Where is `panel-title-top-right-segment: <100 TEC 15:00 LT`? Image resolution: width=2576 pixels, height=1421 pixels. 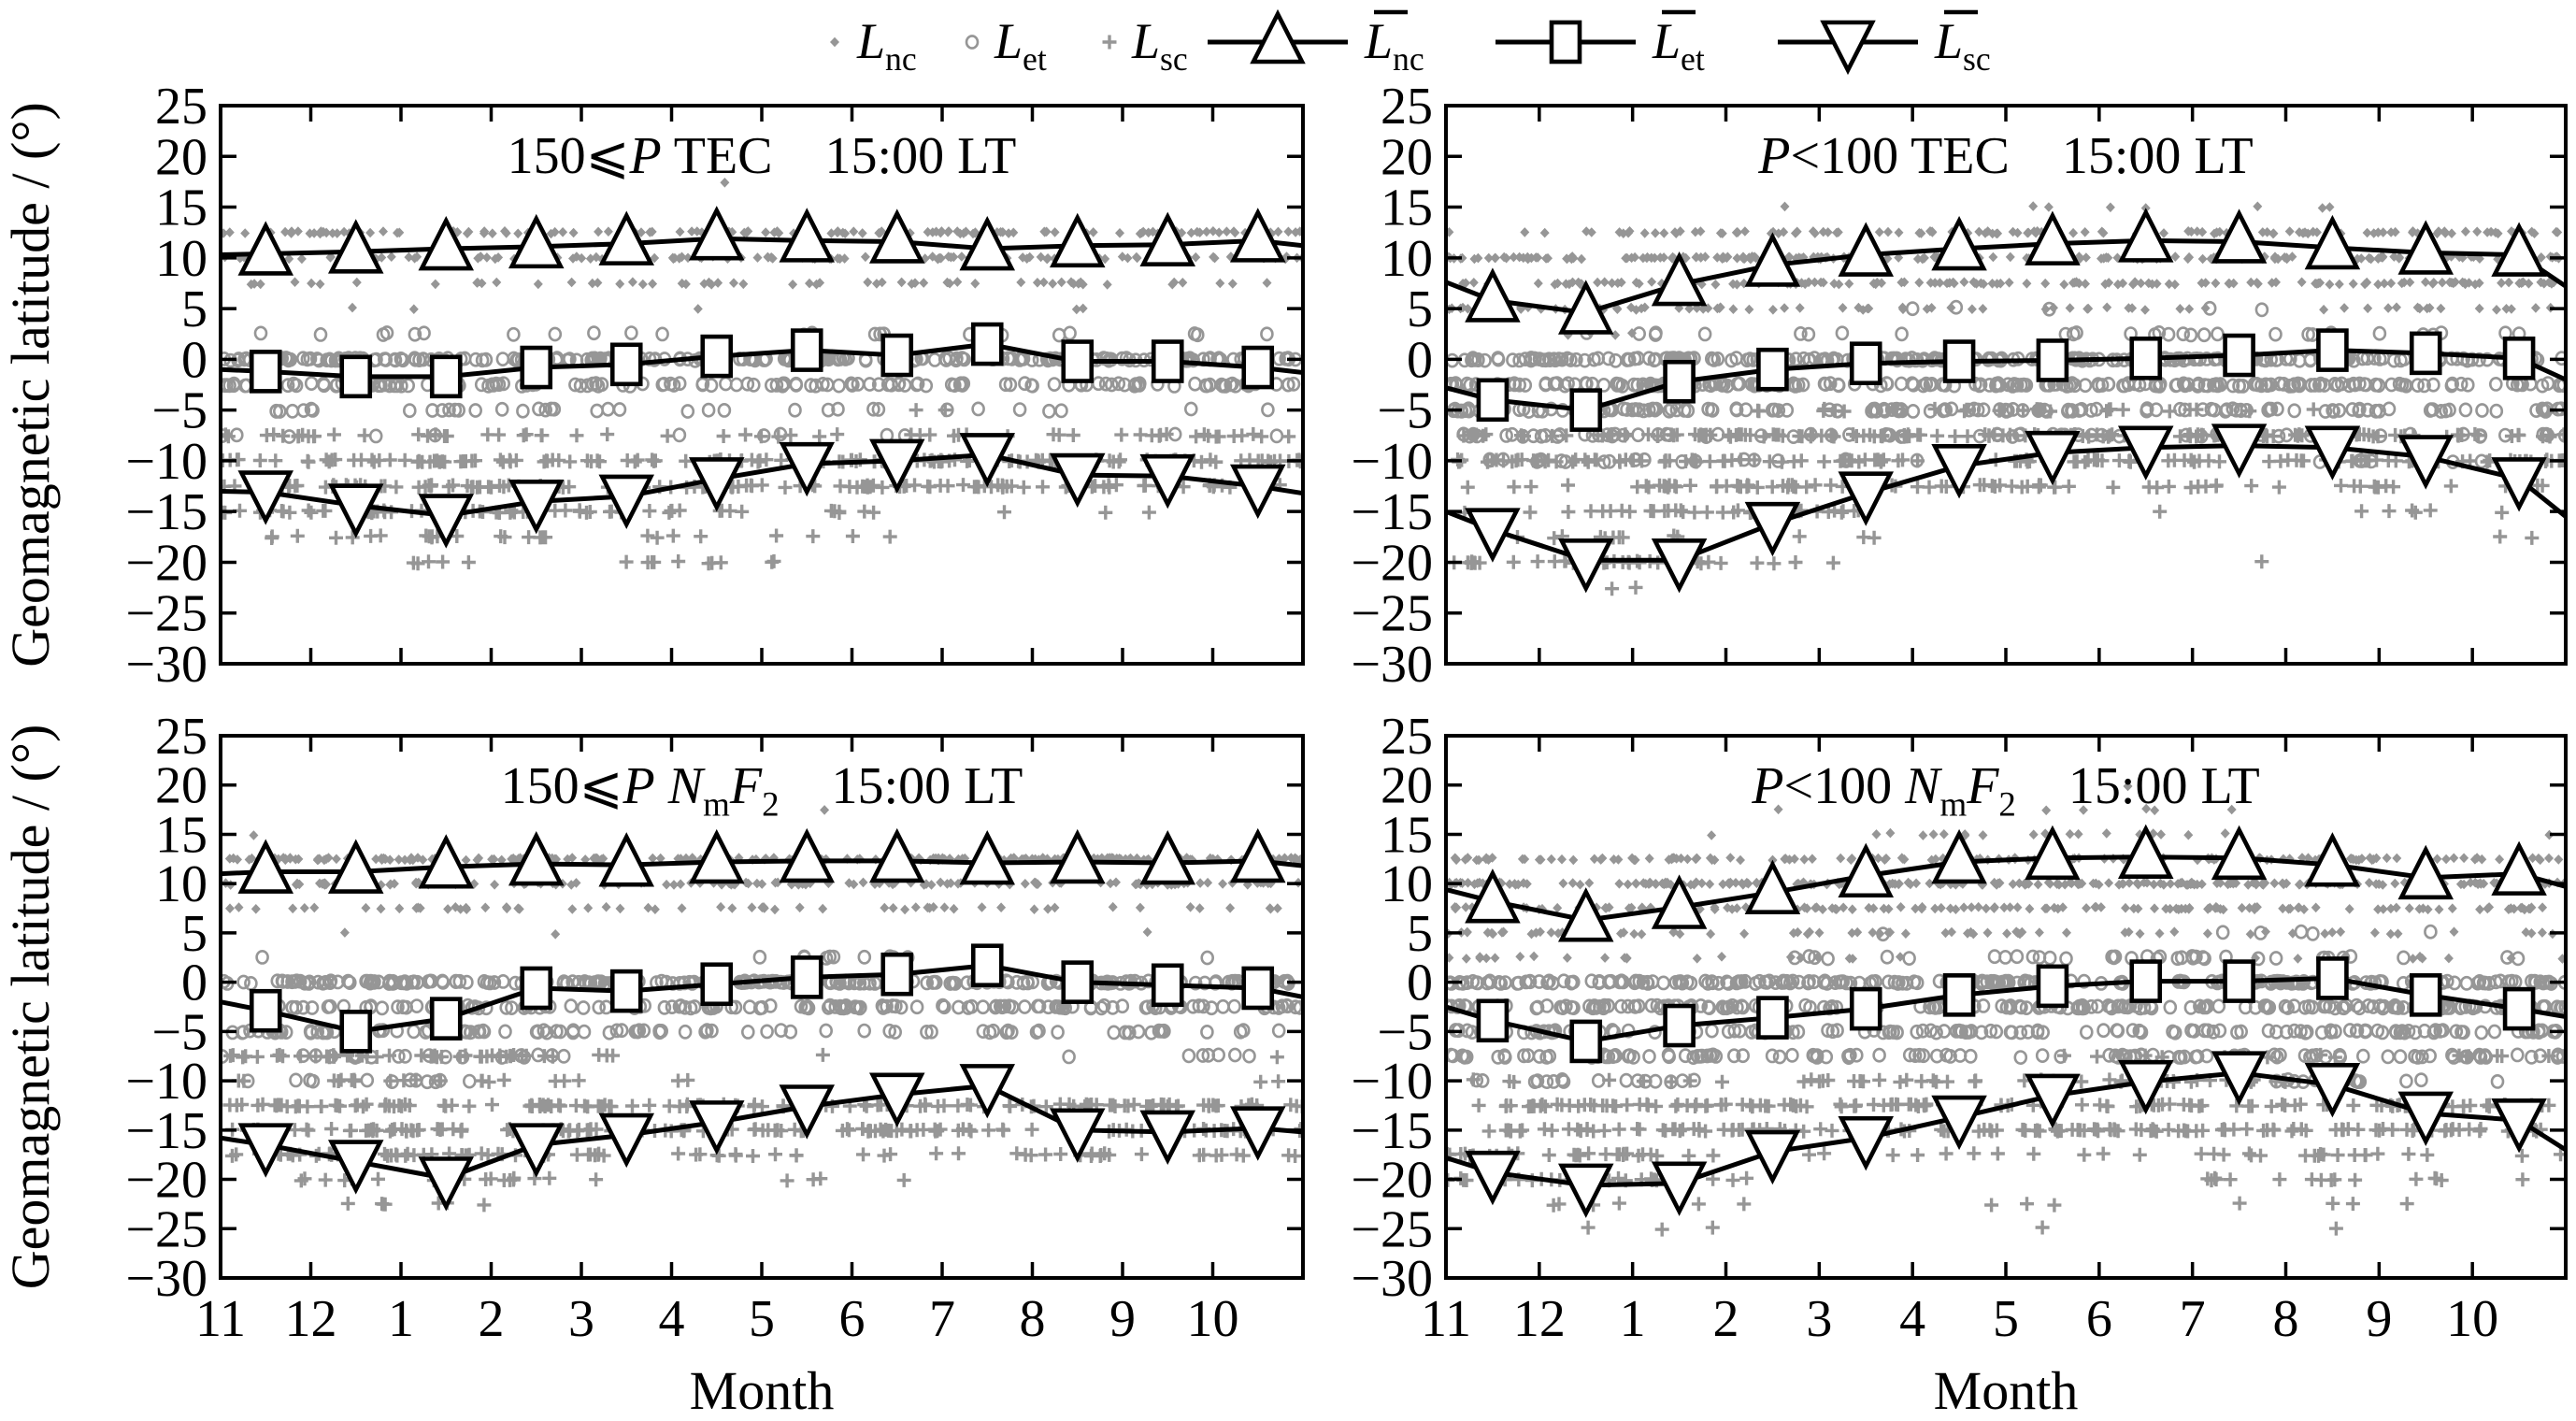 panel-title-top-right-segment: <100 TEC 15:00 LT is located at coordinates (2022, 156).